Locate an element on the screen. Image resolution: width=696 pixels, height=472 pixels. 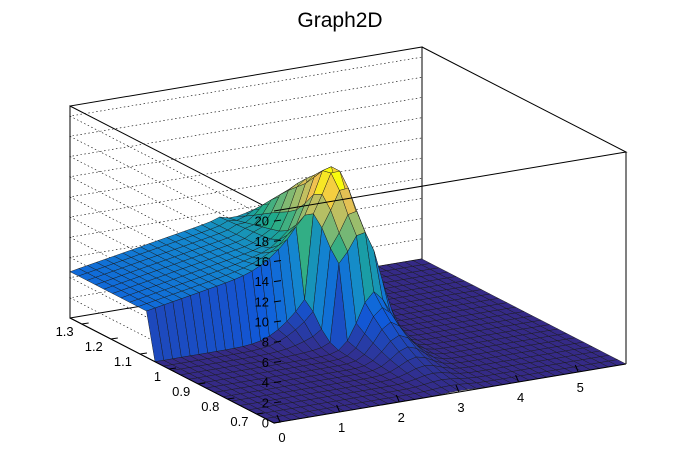
z-tick-label: 12 is located at coordinates (262, 301).